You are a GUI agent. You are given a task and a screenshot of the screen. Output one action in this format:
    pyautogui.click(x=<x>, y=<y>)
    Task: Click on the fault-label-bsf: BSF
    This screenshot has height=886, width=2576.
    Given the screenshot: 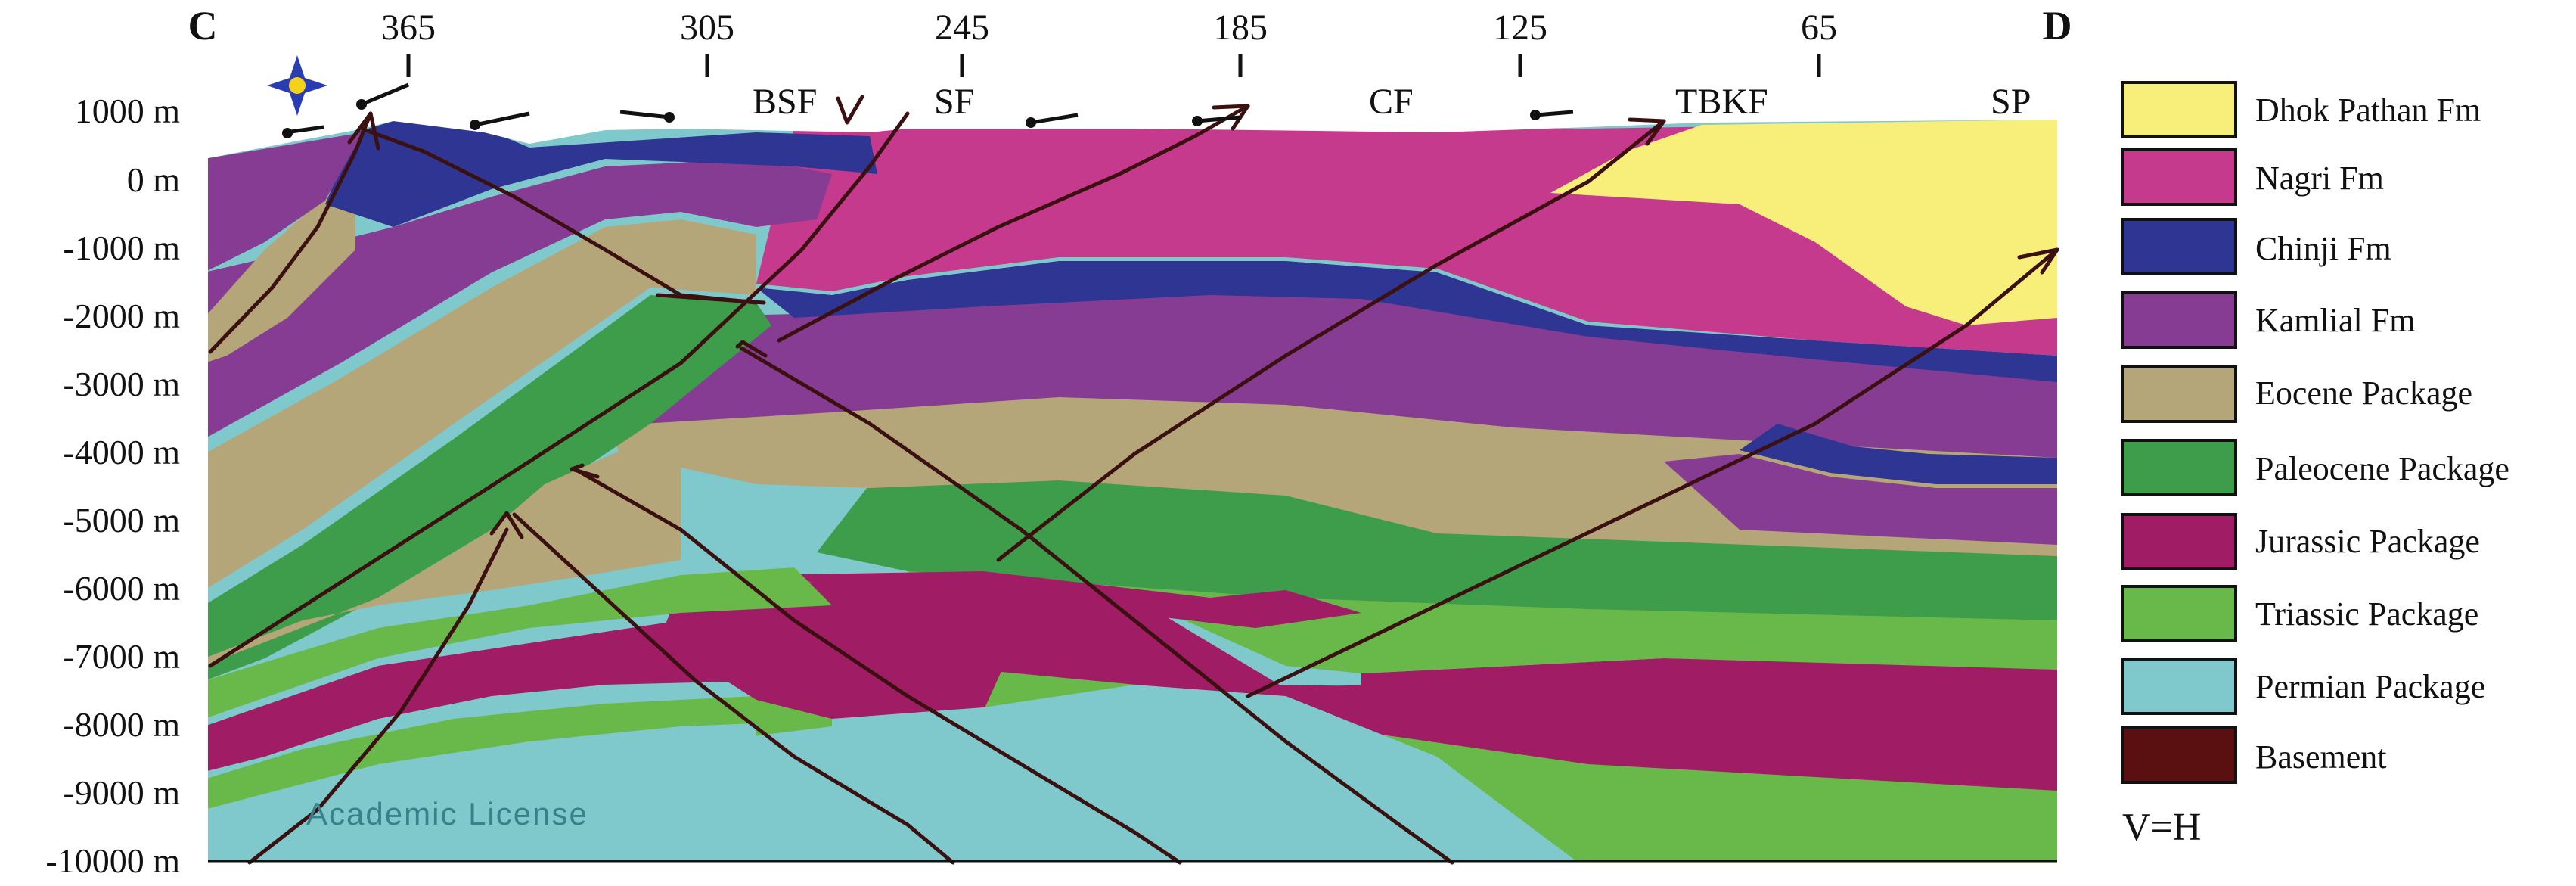 What is the action you would take?
    pyautogui.click(x=785, y=102)
    